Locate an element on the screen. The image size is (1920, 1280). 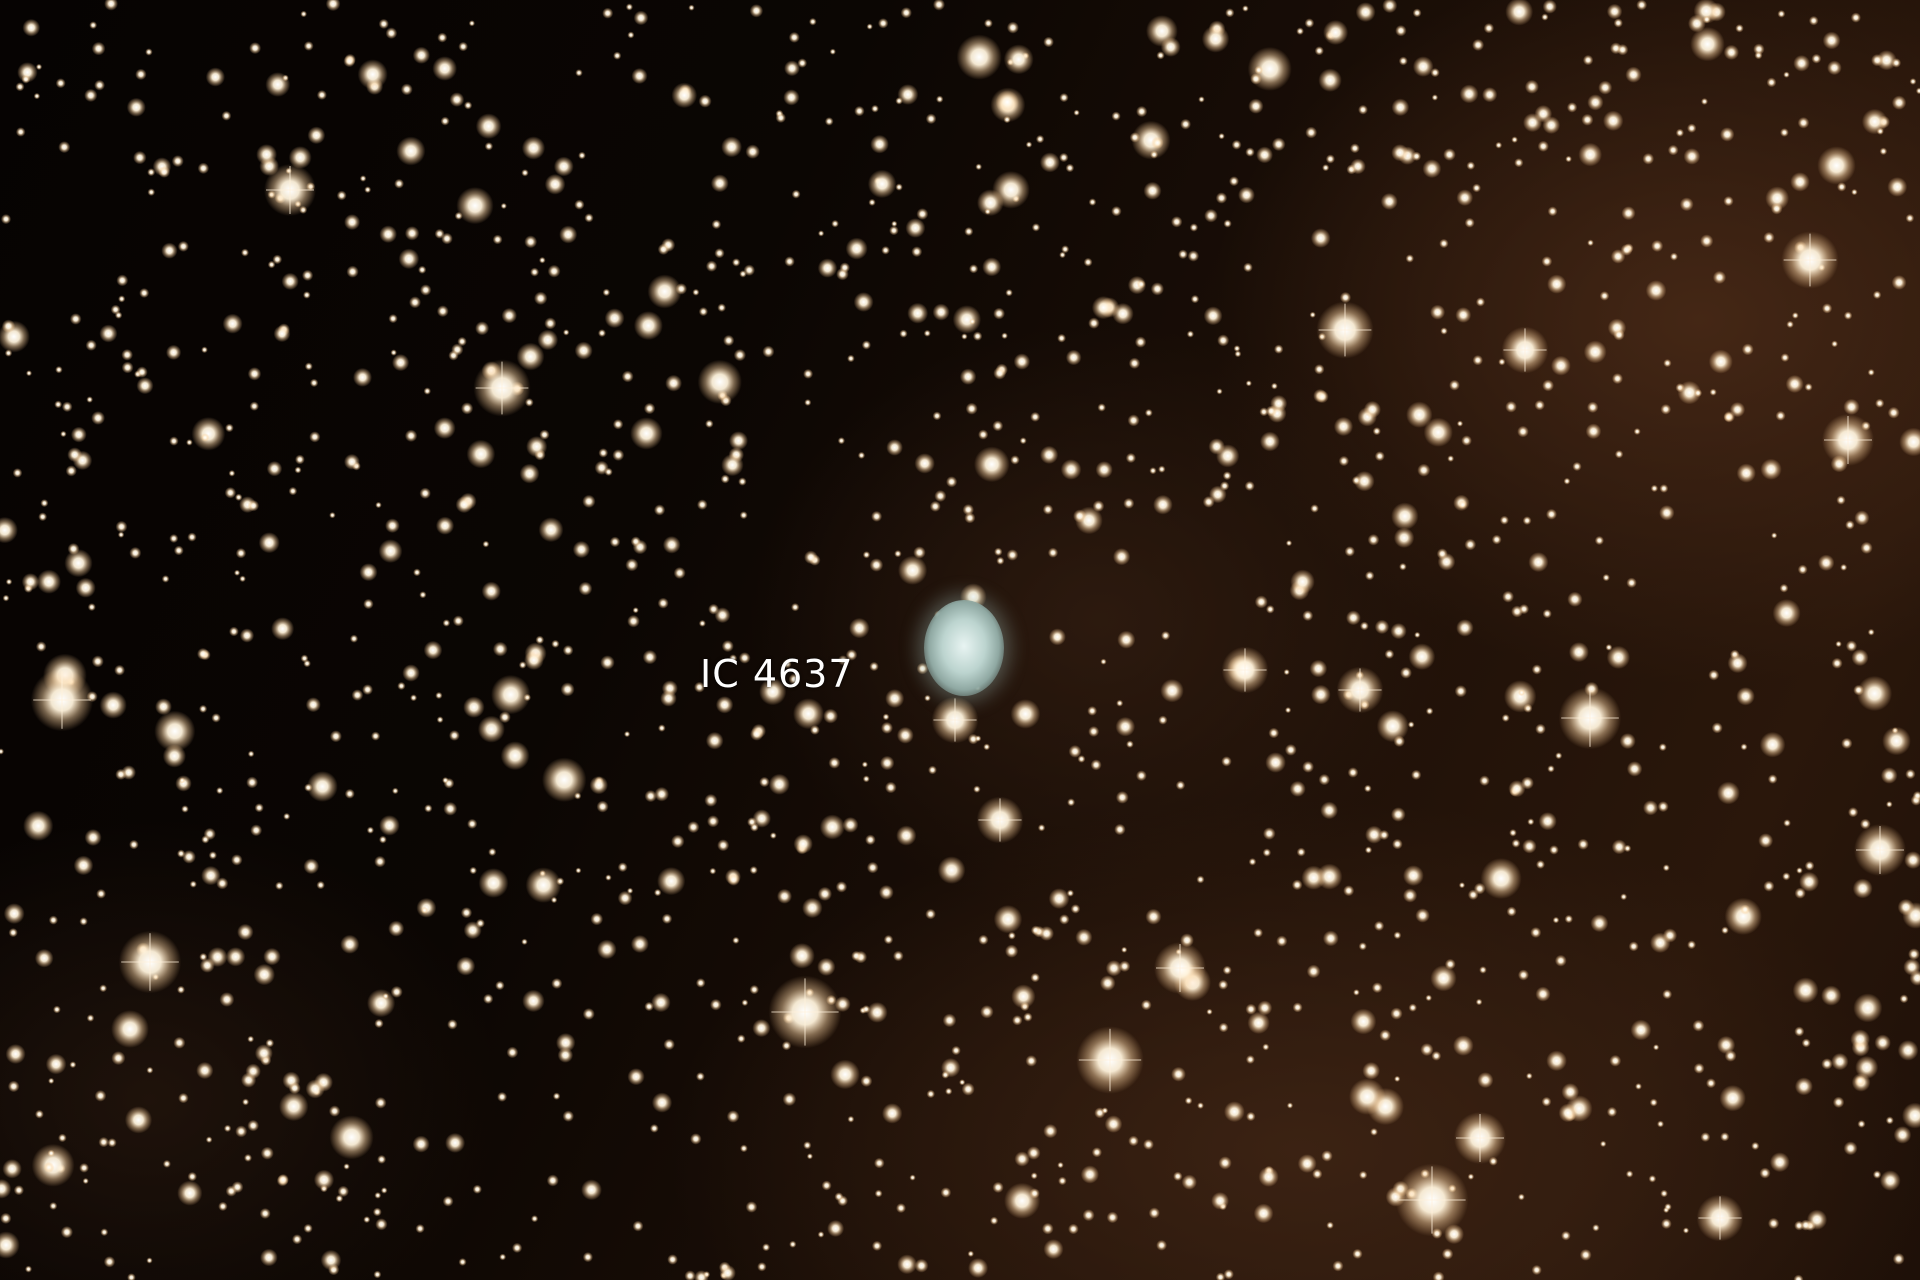
object-label: IC 4637 is located at coordinates (777, 674).